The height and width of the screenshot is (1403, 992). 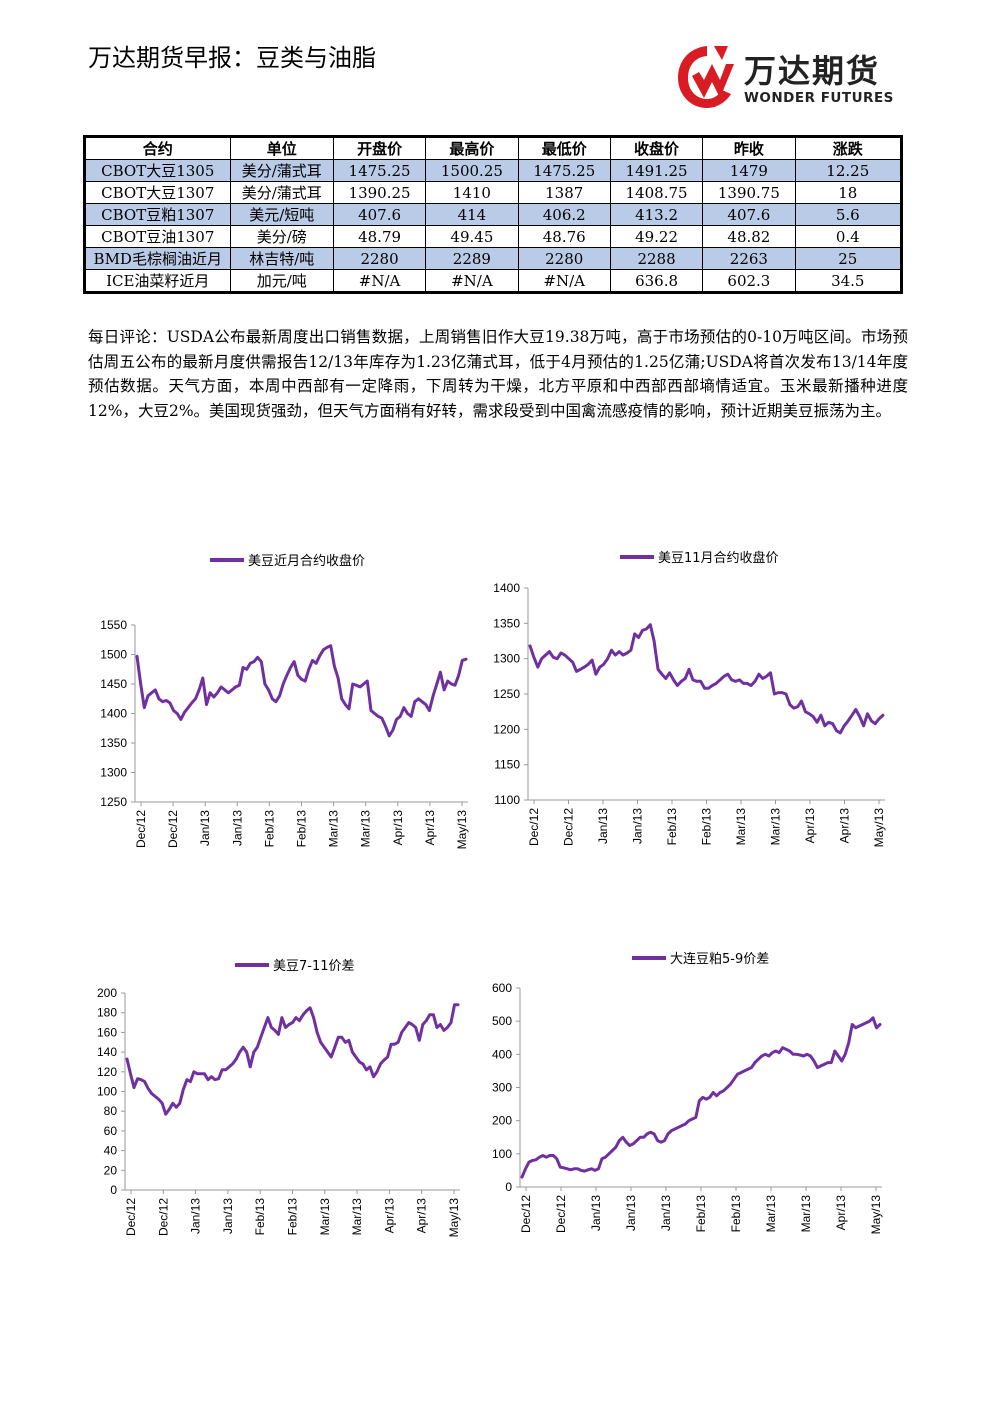 I want to click on table-cell: 602.3, so click(x=749, y=281).